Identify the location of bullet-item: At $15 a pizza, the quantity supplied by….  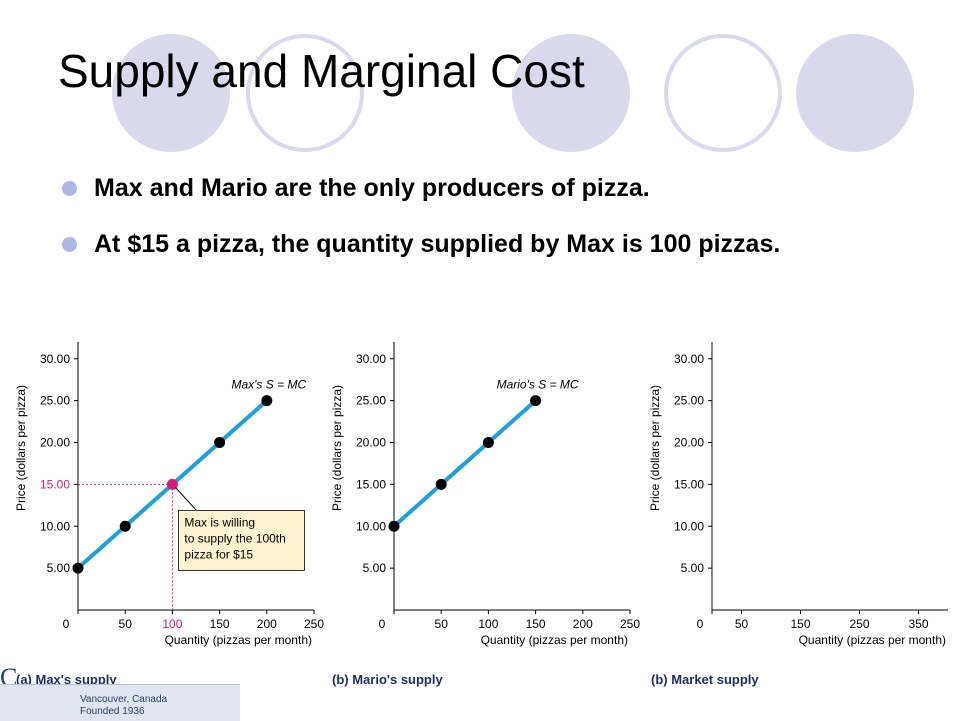
(492, 244).